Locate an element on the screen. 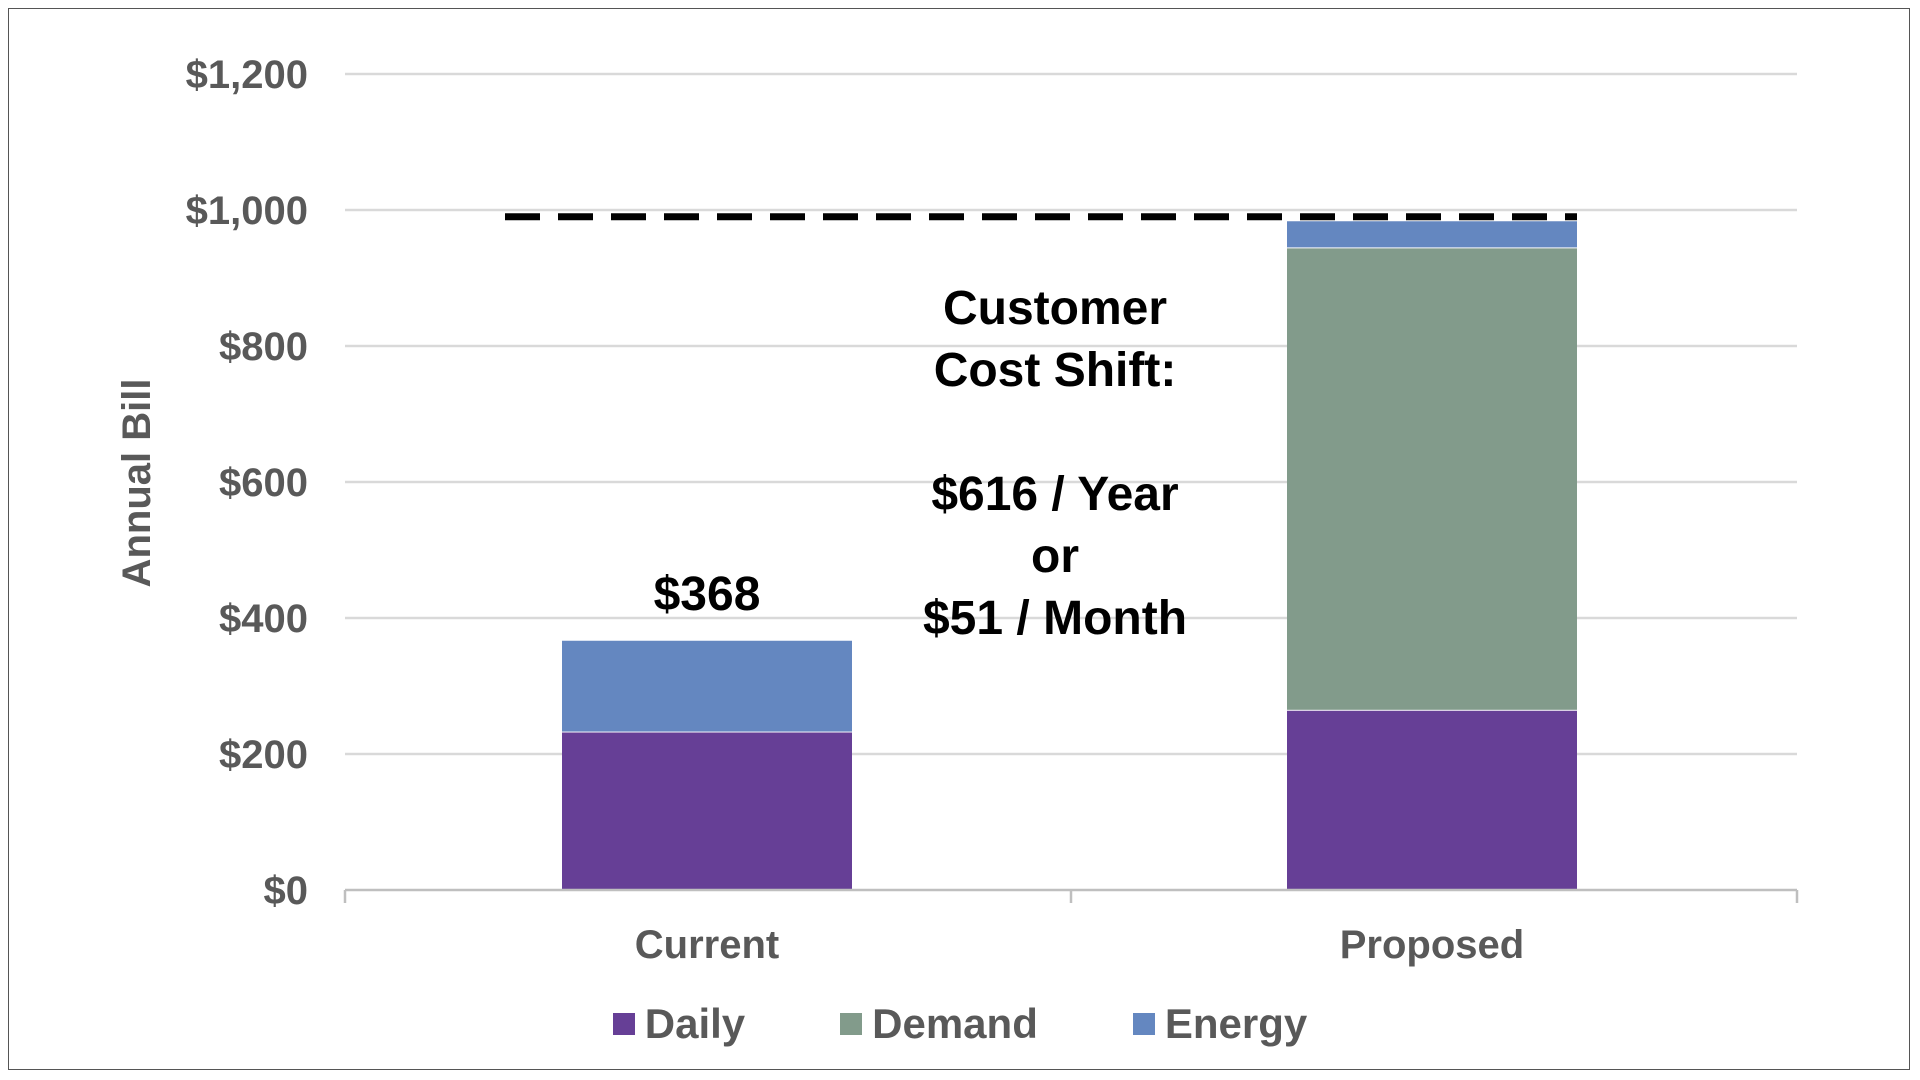  legend-label-daily: Daily is located at coordinates (695, 1023).